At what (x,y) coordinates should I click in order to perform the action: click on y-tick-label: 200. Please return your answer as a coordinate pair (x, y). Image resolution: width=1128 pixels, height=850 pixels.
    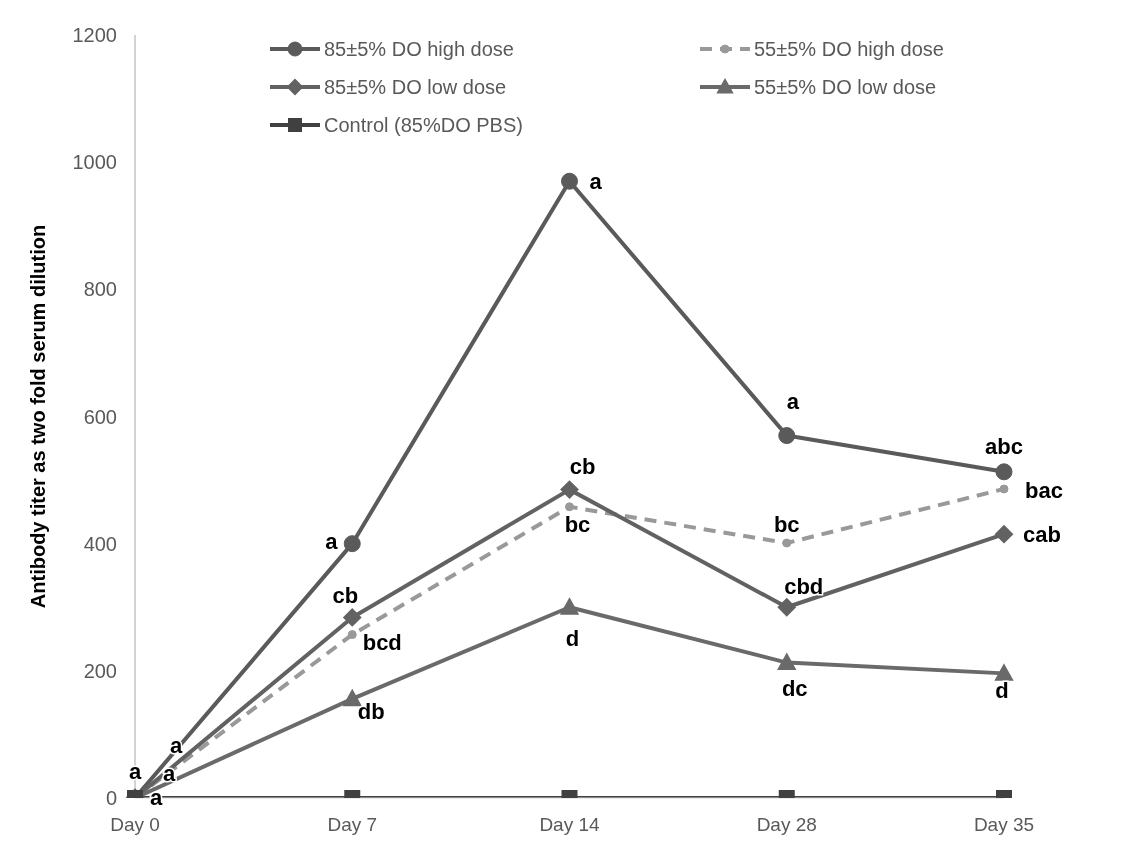
    Looking at the image, I should click on (100, 670).